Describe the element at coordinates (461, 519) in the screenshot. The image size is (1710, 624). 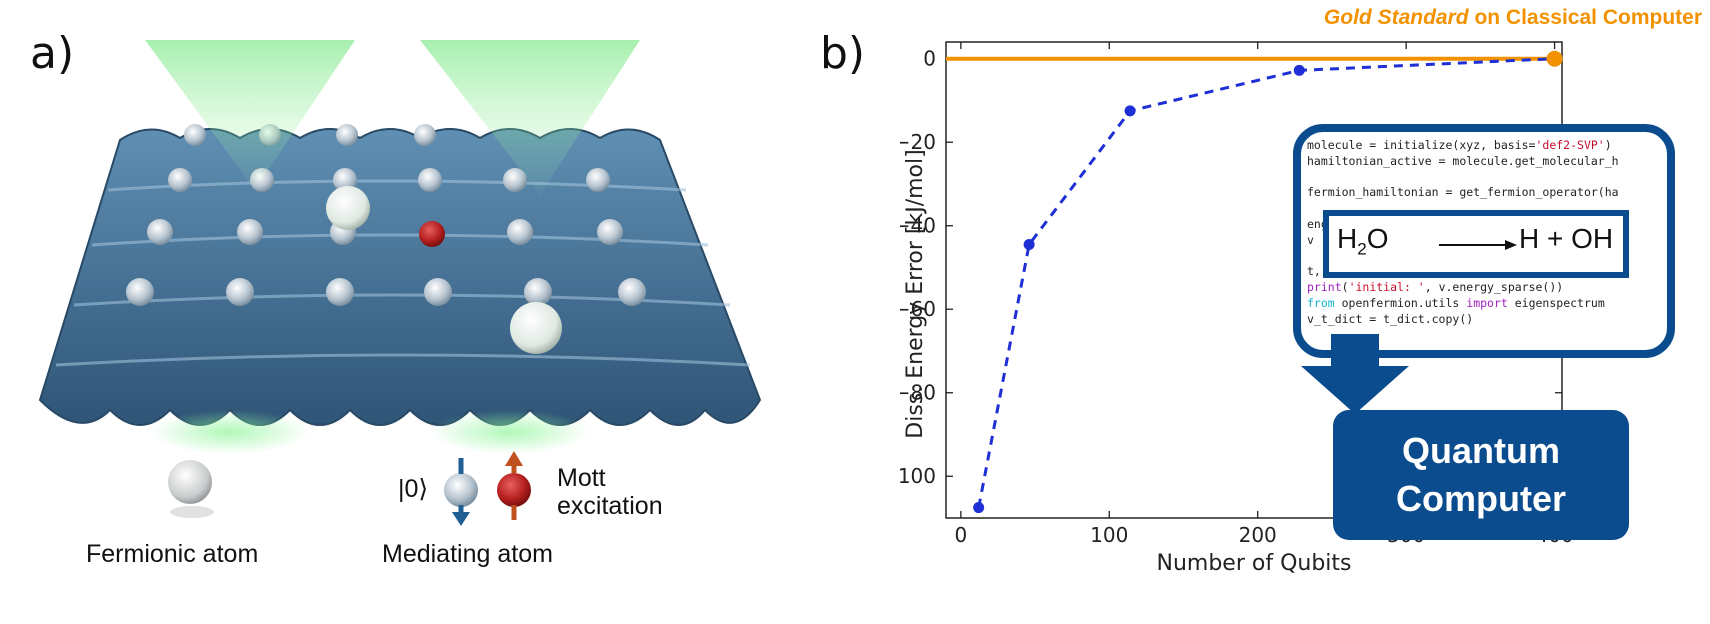
I see `spin-down-arrow-icon` at that location.